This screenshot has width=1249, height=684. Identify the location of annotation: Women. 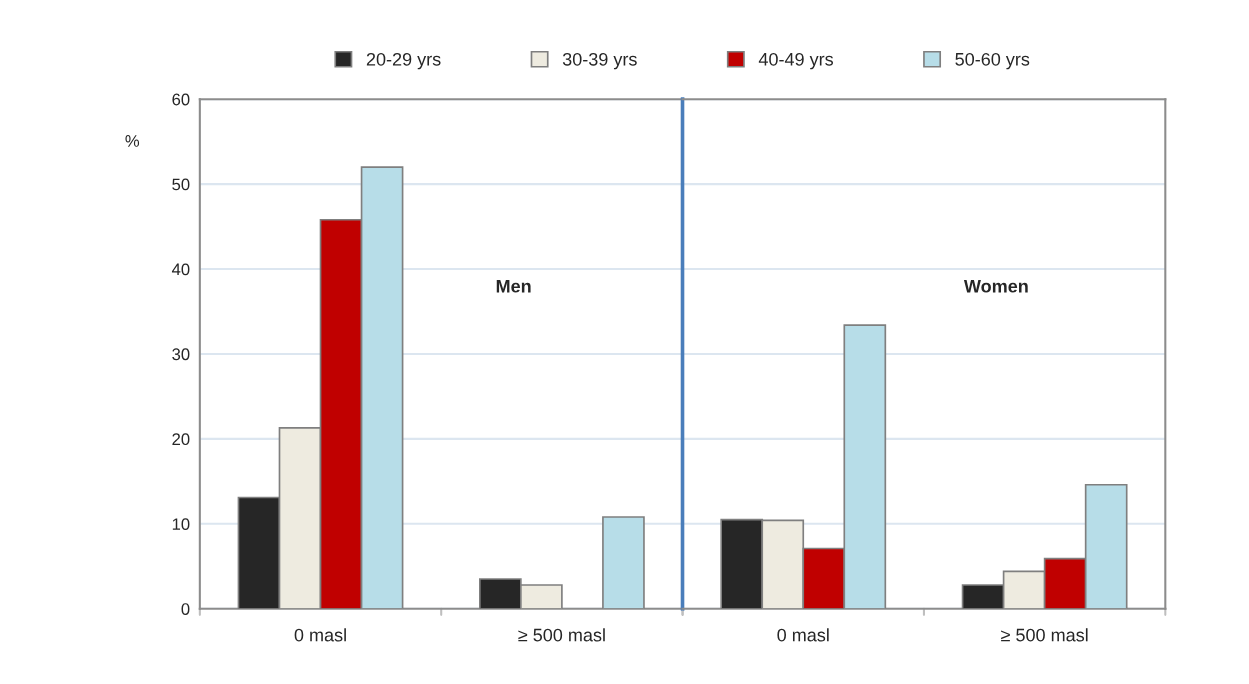
(995, 286).